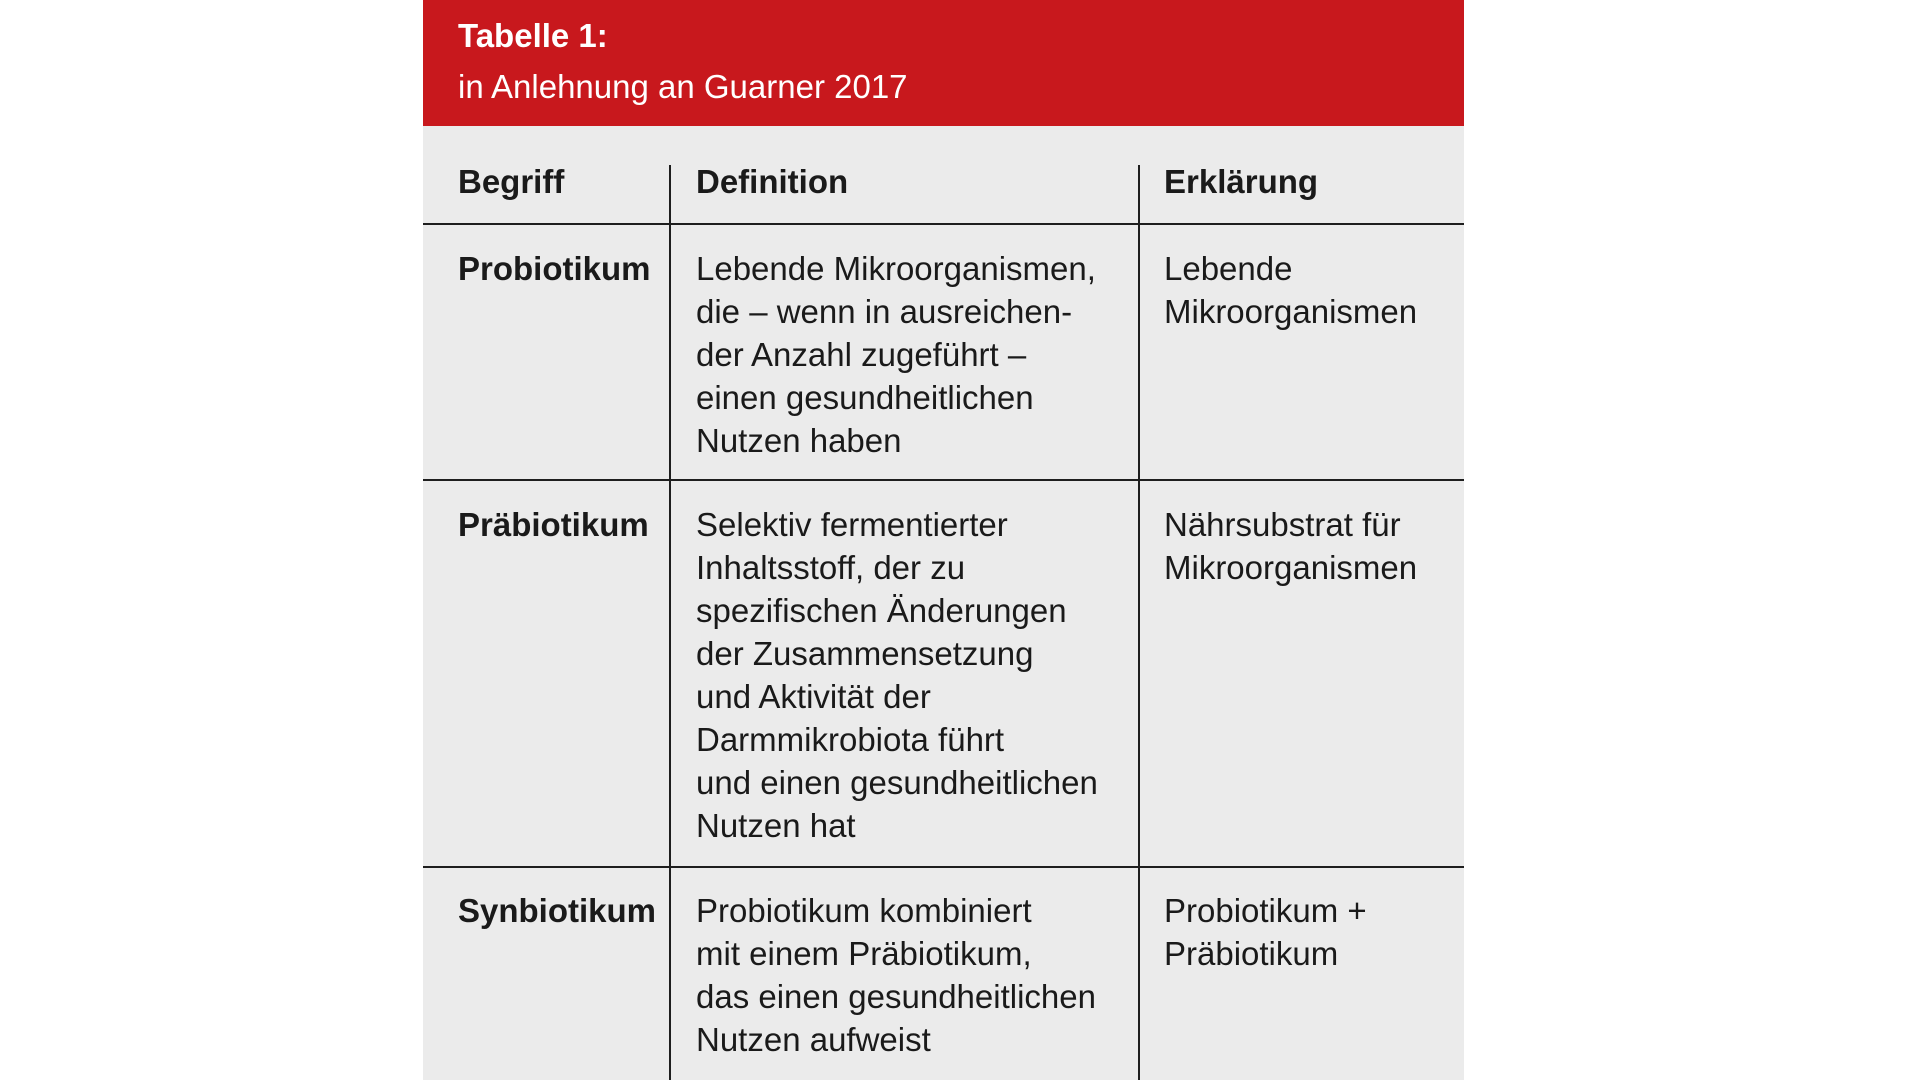  What do you see at coordinates (533, 35) in the screenshot?
I see `table-title: Tabelle 1:` at bounding box center [533, 35].